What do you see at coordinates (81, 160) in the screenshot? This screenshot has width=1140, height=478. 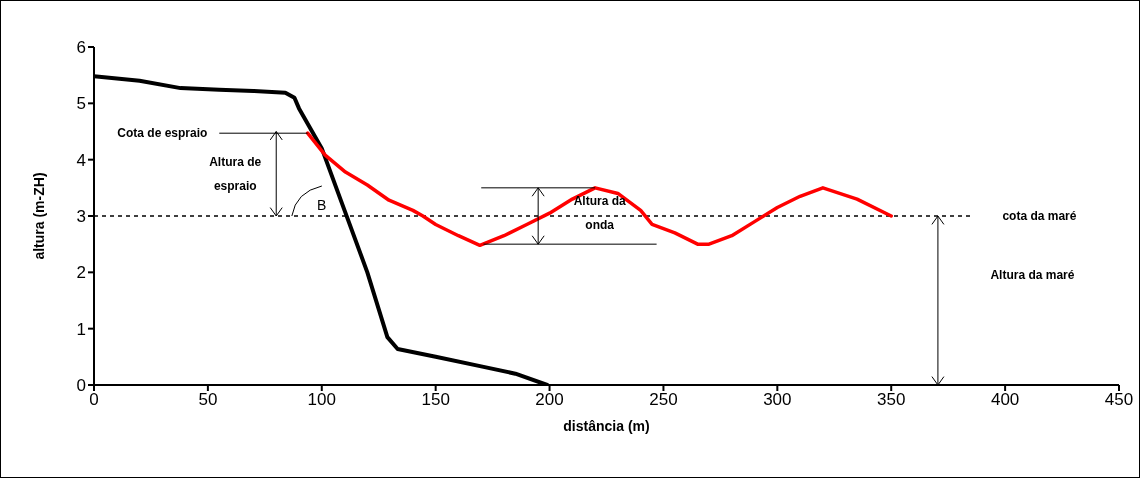 I see `y-tick-label: 4` at bounding box center [81, 160].